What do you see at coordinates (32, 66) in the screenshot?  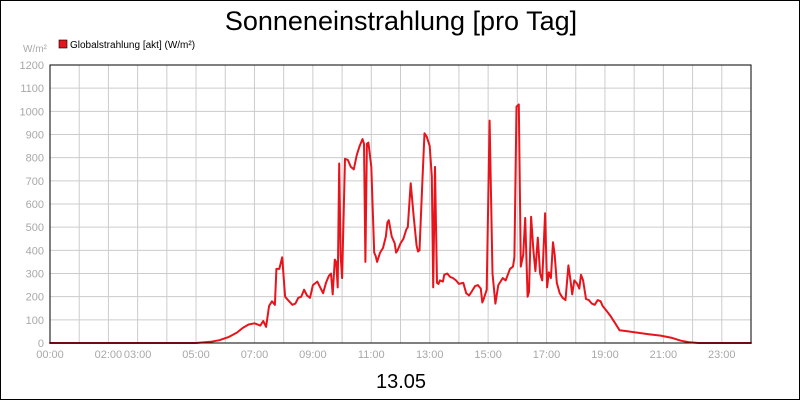 I see `y-tick-label: 1200` at bounding box center [32, 66].